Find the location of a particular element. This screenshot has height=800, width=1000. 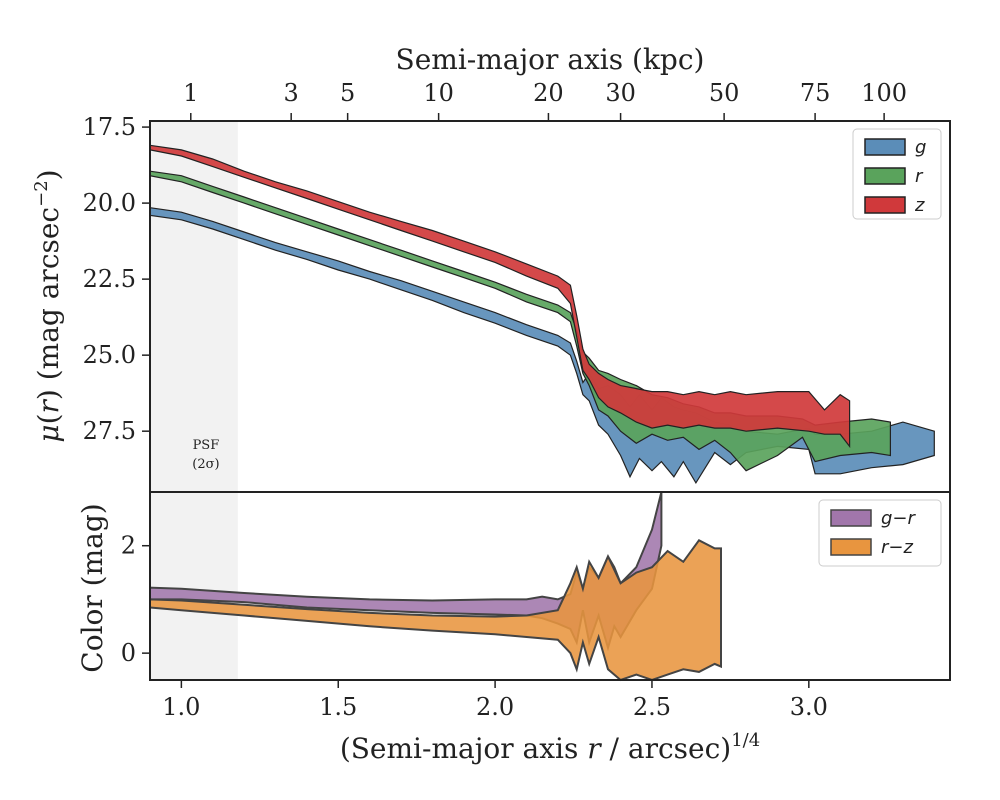

top-y-ticks: 17.5 20.0 22.5 25.0 27.5 is located at coordinates (116, 279).